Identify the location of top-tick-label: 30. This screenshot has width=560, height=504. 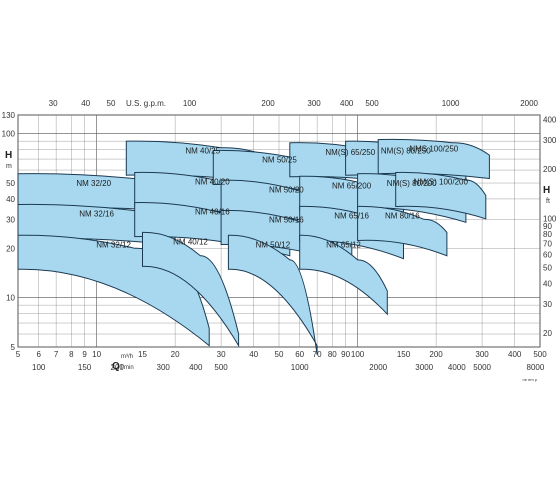
(53, 103).